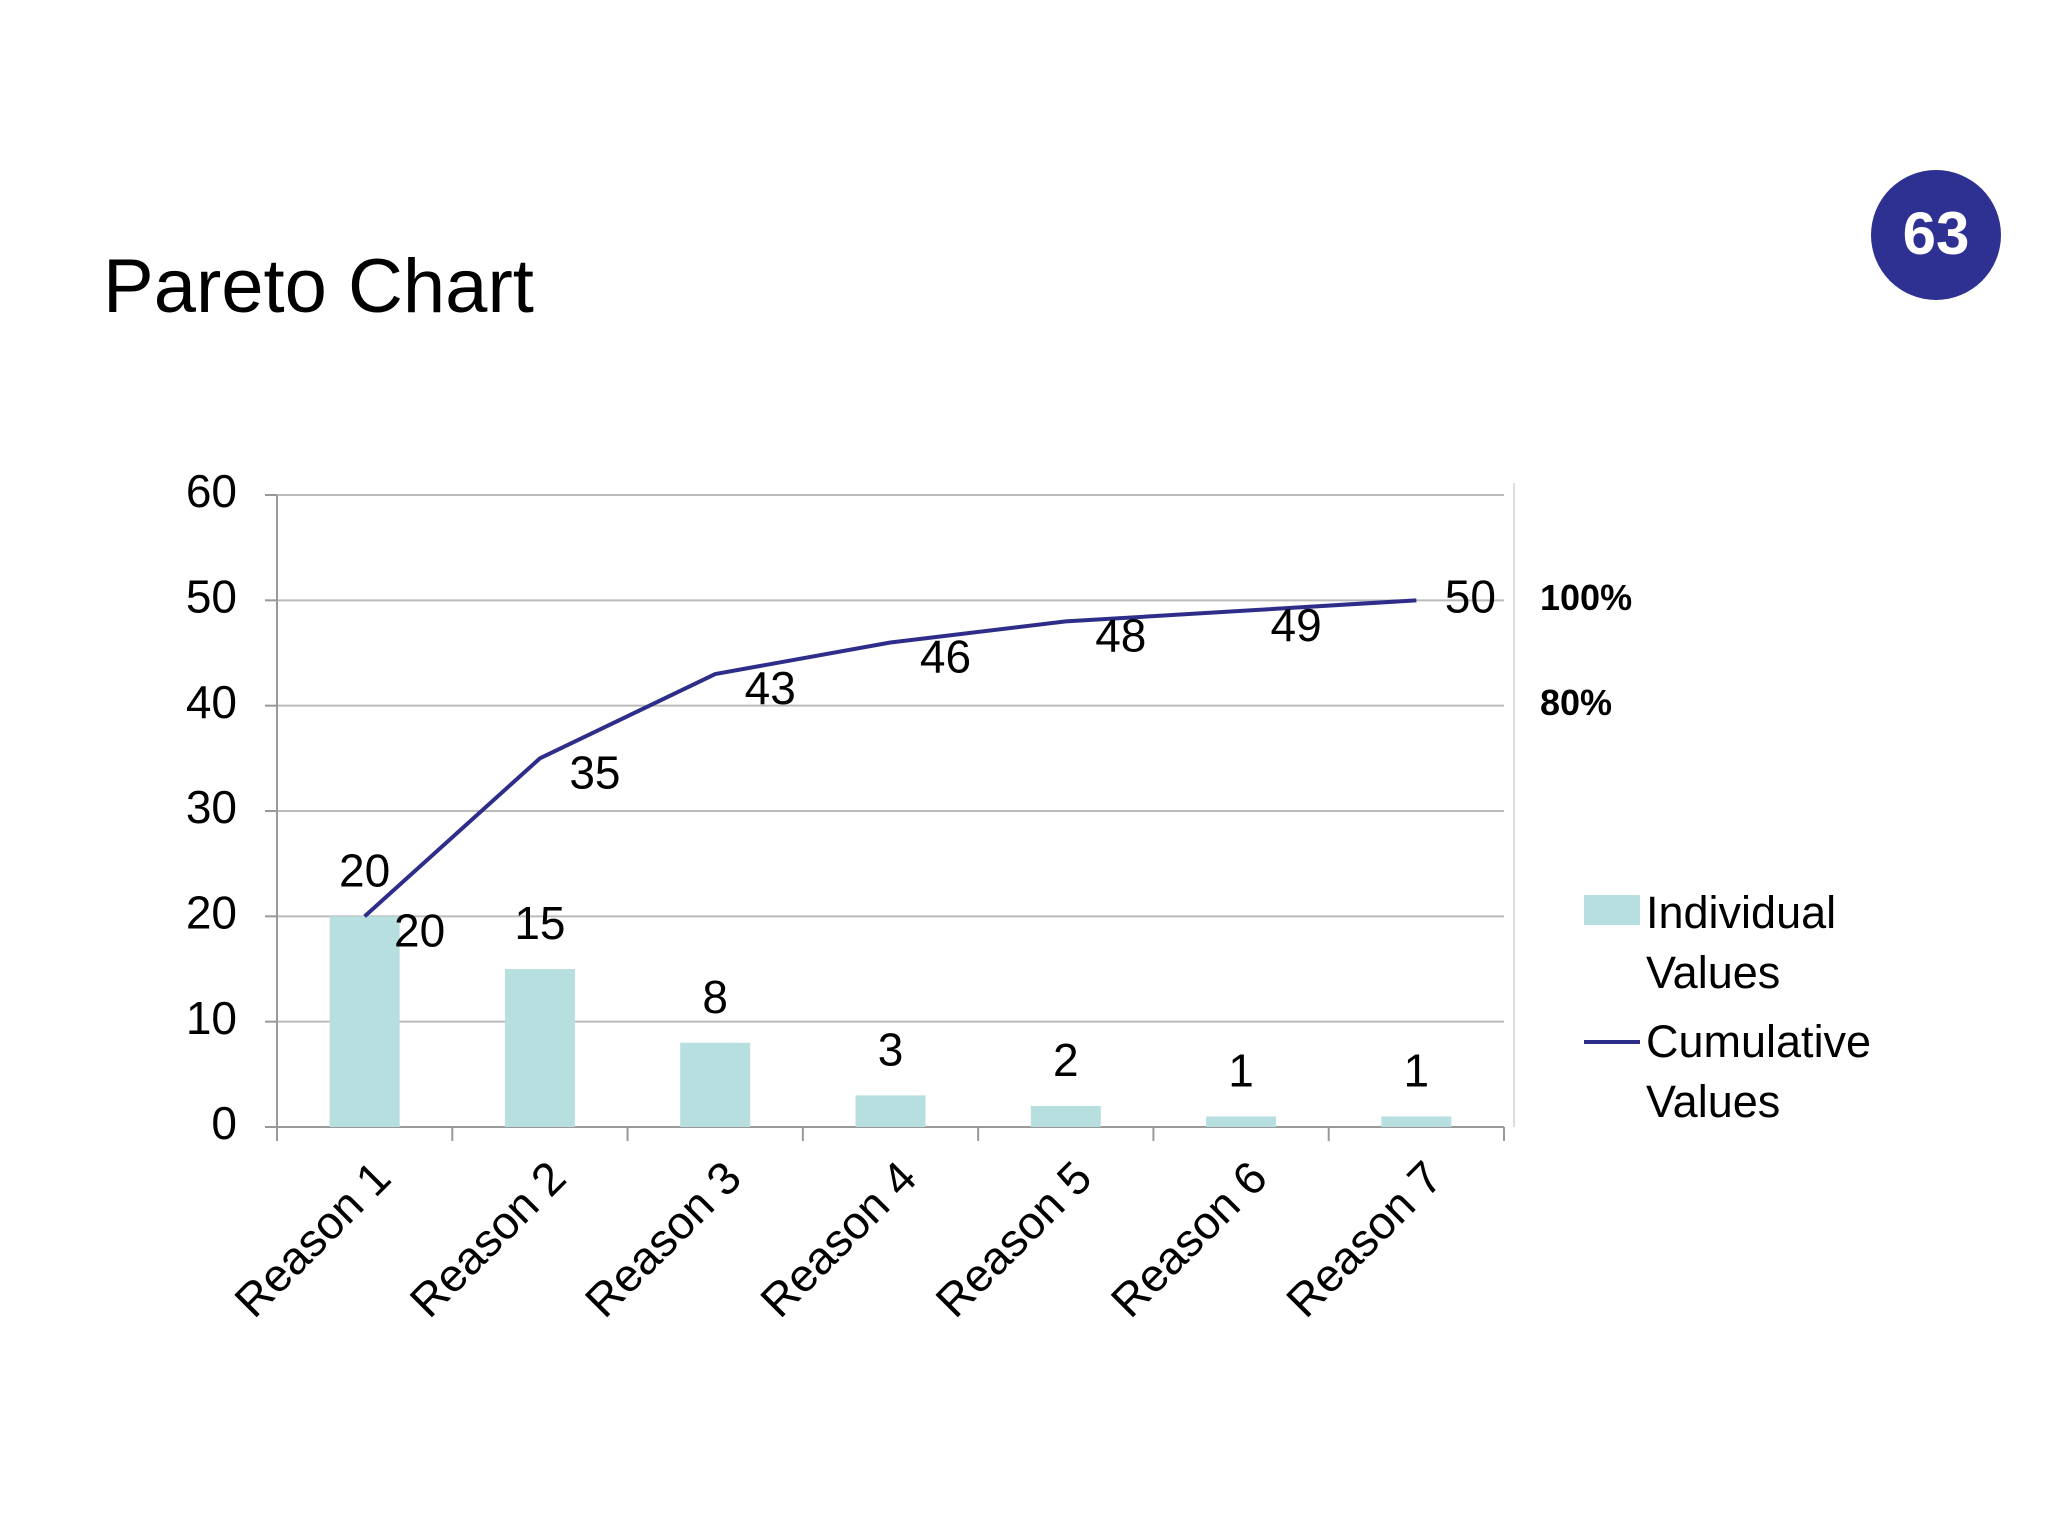 The height and width of the screenshot is (1536, 2048). I want to click on y-tick-label: 0, so click(224, 1123).